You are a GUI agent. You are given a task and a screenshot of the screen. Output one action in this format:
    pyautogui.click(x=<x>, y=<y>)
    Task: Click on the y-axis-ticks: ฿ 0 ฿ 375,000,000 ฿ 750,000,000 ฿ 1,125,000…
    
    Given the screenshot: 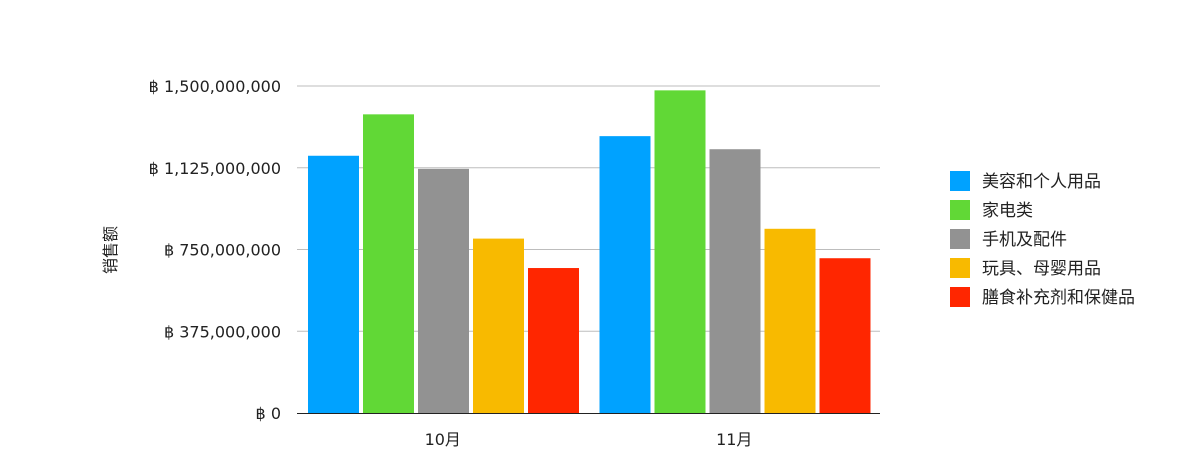 What is the action you would take?
    pyautogui.click(x=215, y=250)
    